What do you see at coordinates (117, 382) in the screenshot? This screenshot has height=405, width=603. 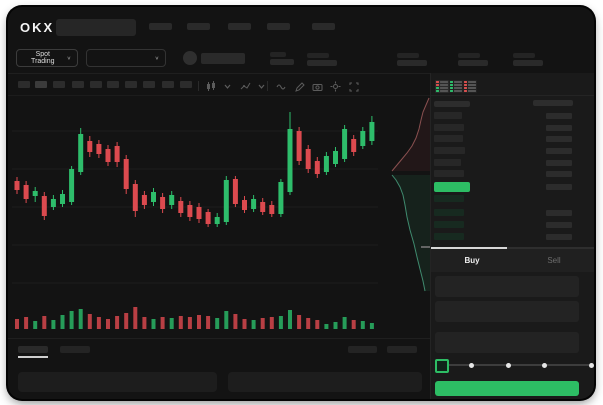 I see `orders-panel-skeleton` at bounding box center [117, 382].